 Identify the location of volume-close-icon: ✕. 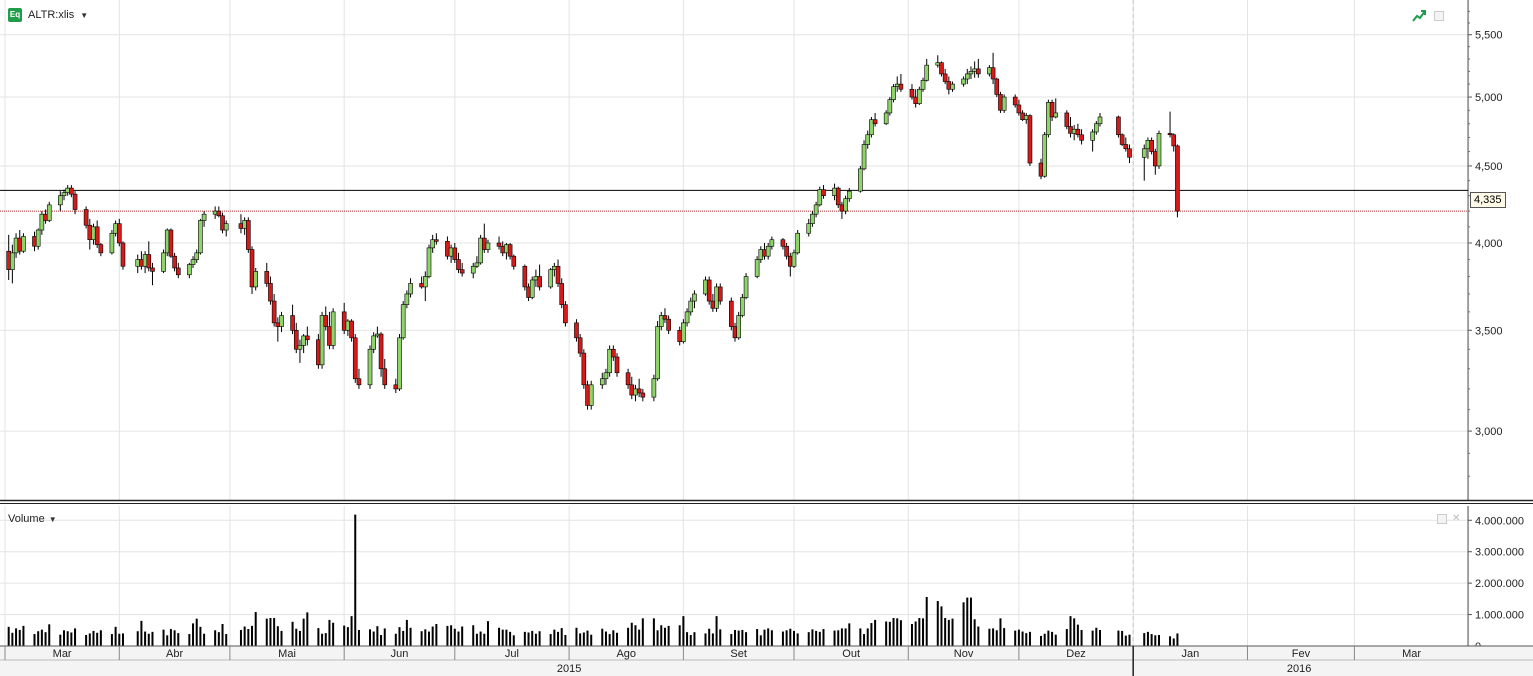
(1456, 518).